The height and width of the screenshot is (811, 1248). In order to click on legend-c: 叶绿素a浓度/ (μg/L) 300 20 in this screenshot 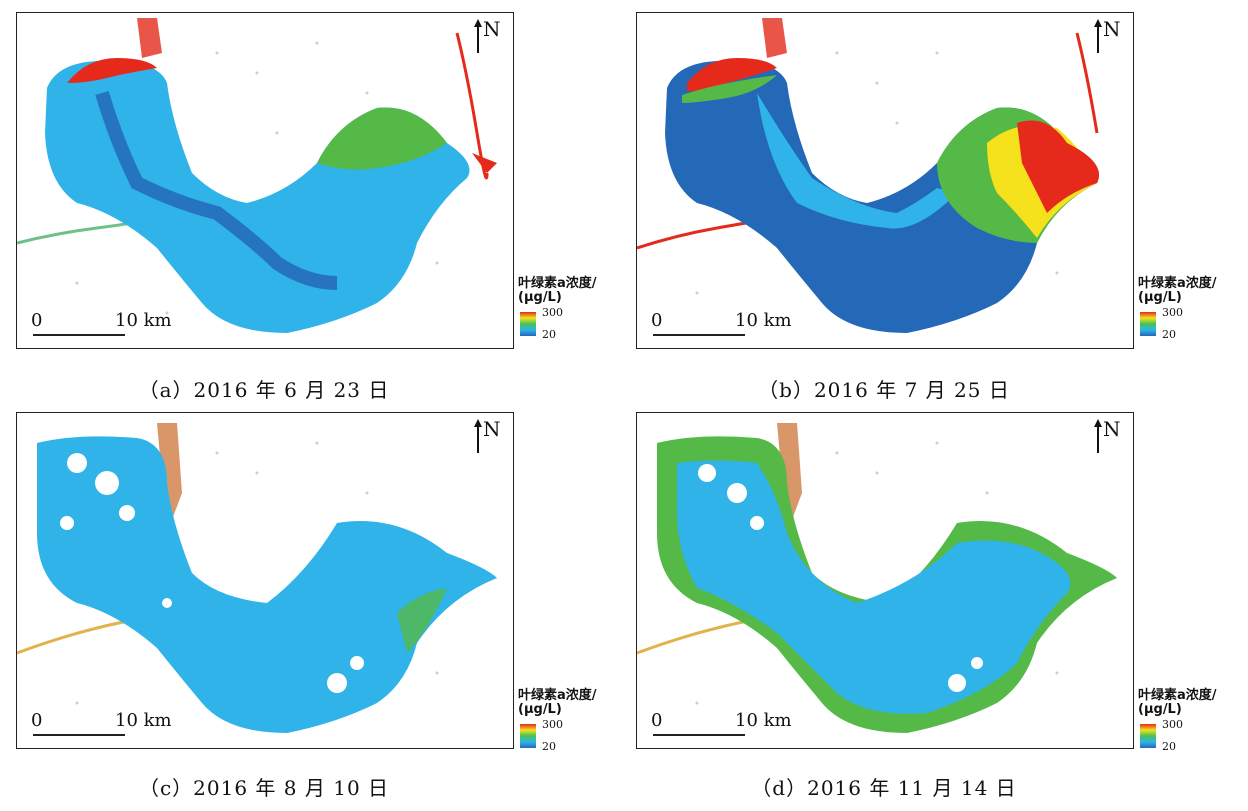, I will do `click(573, 724)`.